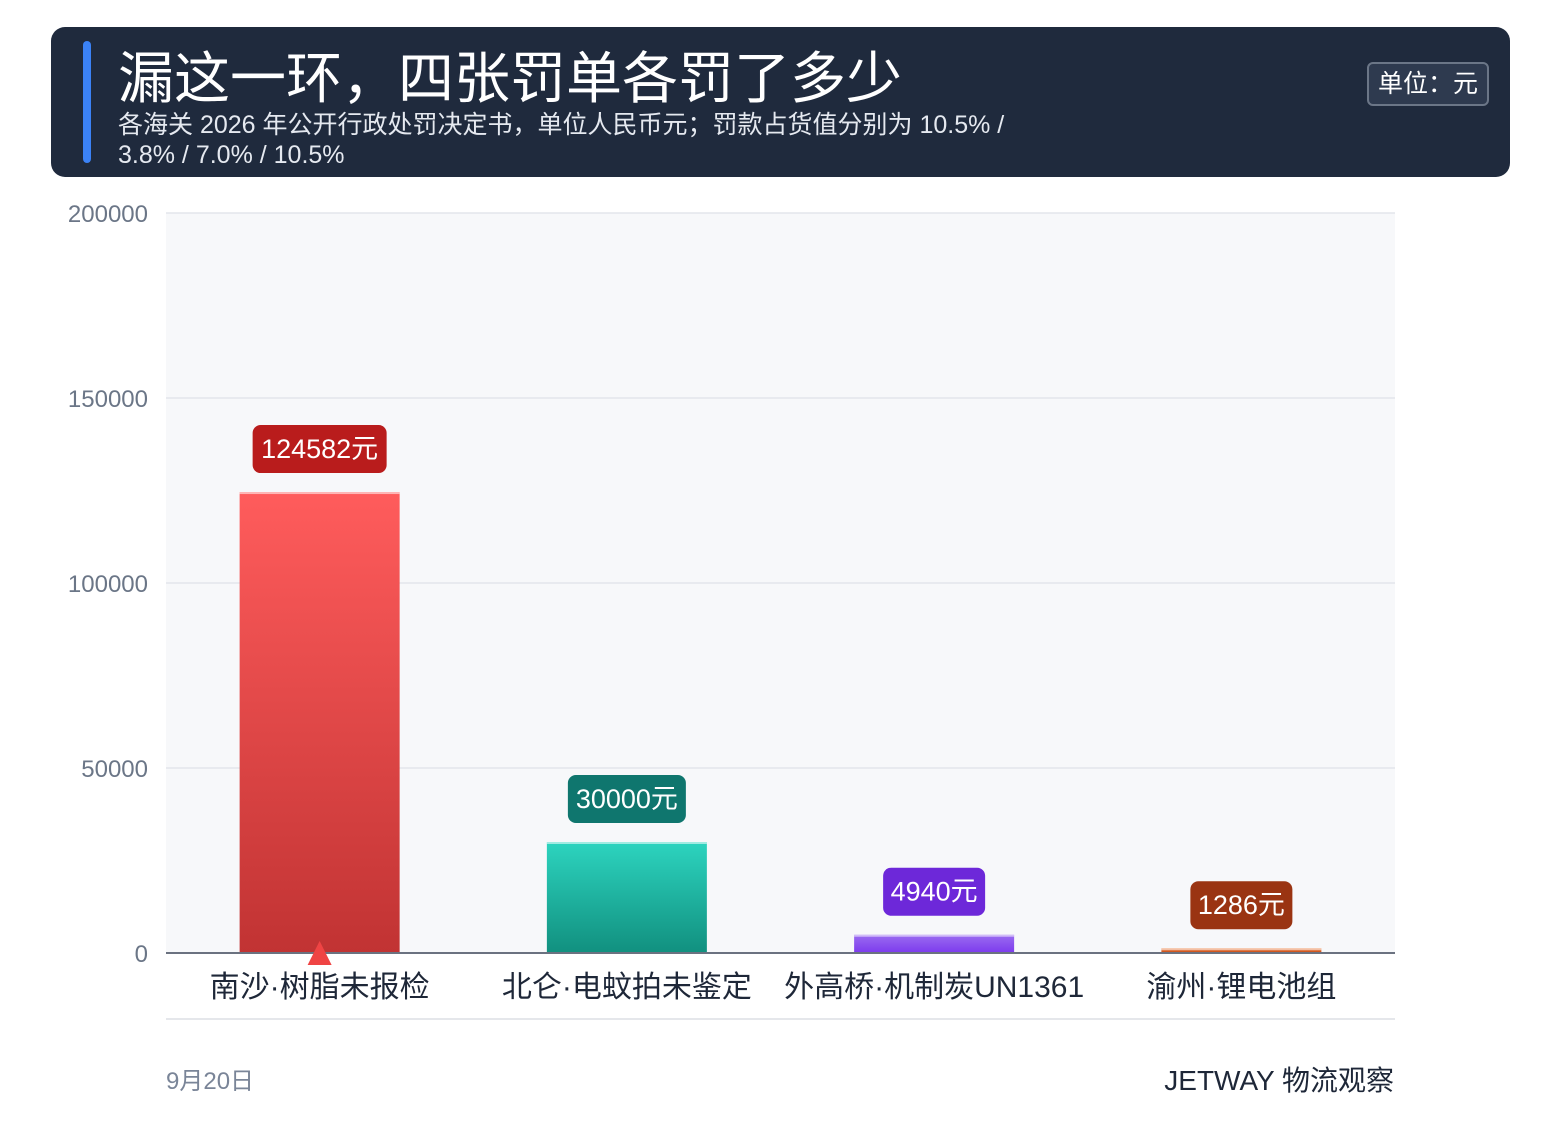 This screenshot has height=1145, width=1561. I want to click on unit-badge: 单位：元, so click(1428, 84).